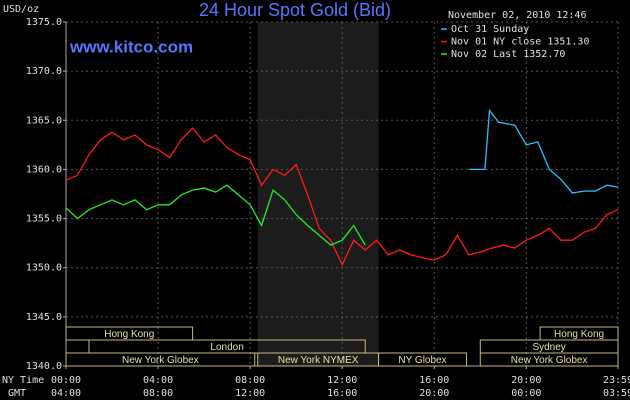 The image size is (630, 400). I want to click on source-label: www.kitco.com, so click(131, 46).